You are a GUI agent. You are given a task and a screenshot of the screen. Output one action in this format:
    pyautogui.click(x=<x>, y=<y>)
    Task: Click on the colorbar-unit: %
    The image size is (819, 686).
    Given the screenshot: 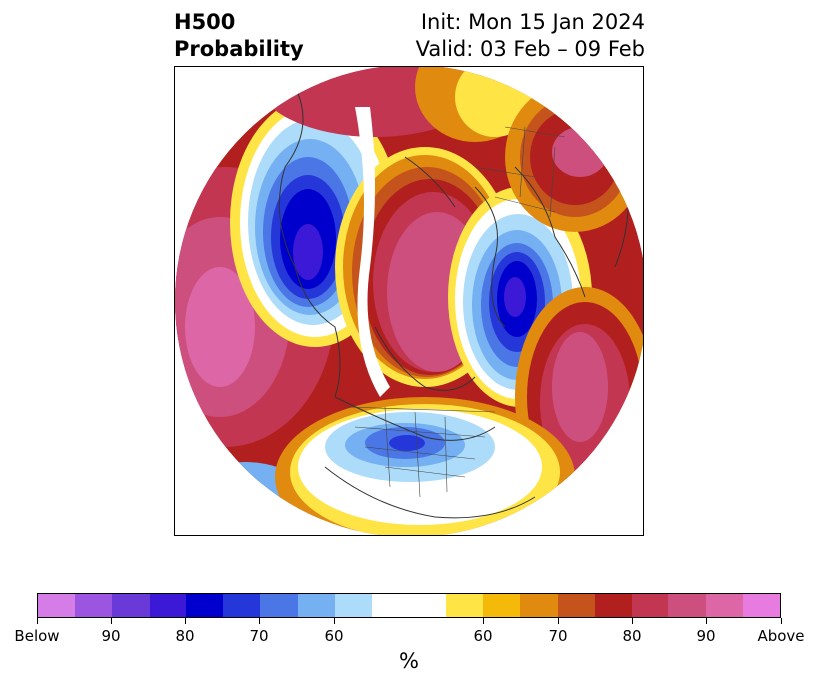 What is the action you would take?
    pyautogui.click(x=409, y=661)
    